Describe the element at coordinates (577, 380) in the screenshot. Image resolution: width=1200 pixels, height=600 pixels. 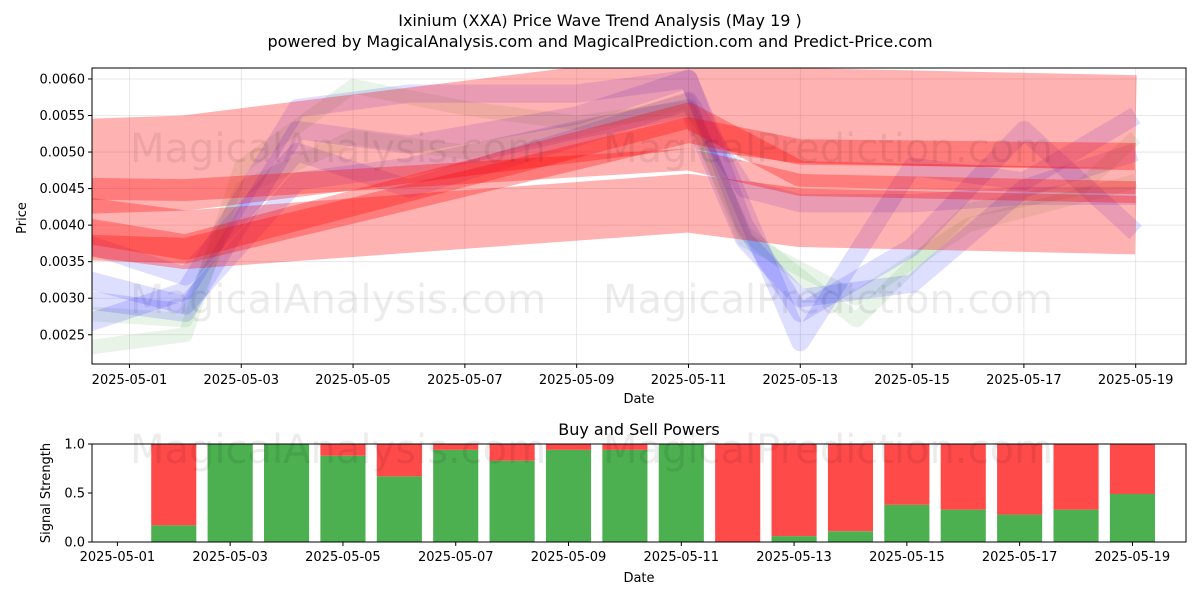
I see `main-x-tick-label: 2025-05-09` at that location.